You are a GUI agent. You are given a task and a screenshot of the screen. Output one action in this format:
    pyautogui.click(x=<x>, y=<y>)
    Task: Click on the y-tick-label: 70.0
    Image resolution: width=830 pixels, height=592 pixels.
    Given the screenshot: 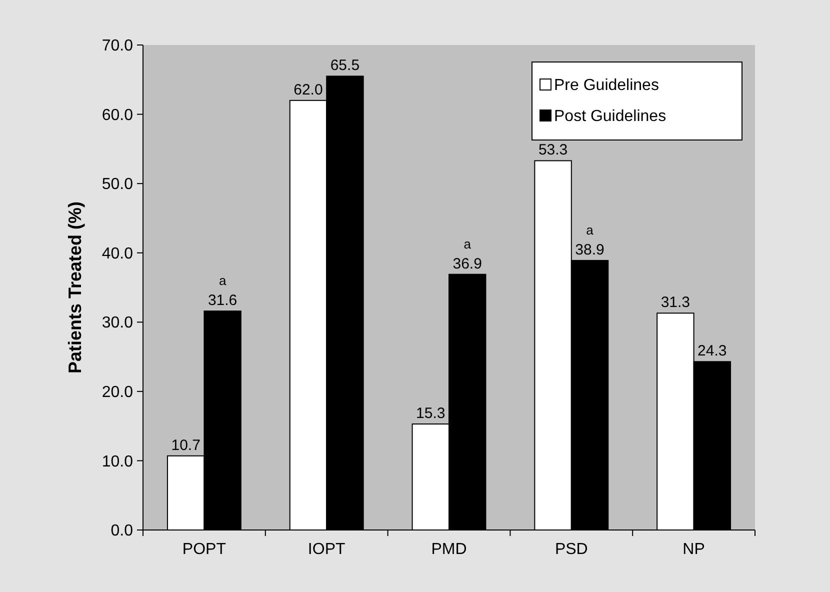 What is the action you would take?
    pyautogui.click(x=118, y=46)
    